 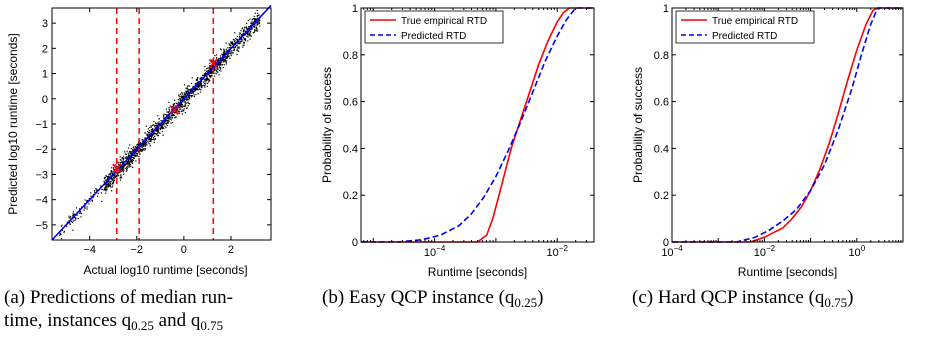 What do you see at coordinates (745, 27) in the screenshot?
I see `legend: True empirical RTD Predicted RTD` at bounding box center [745, 27].